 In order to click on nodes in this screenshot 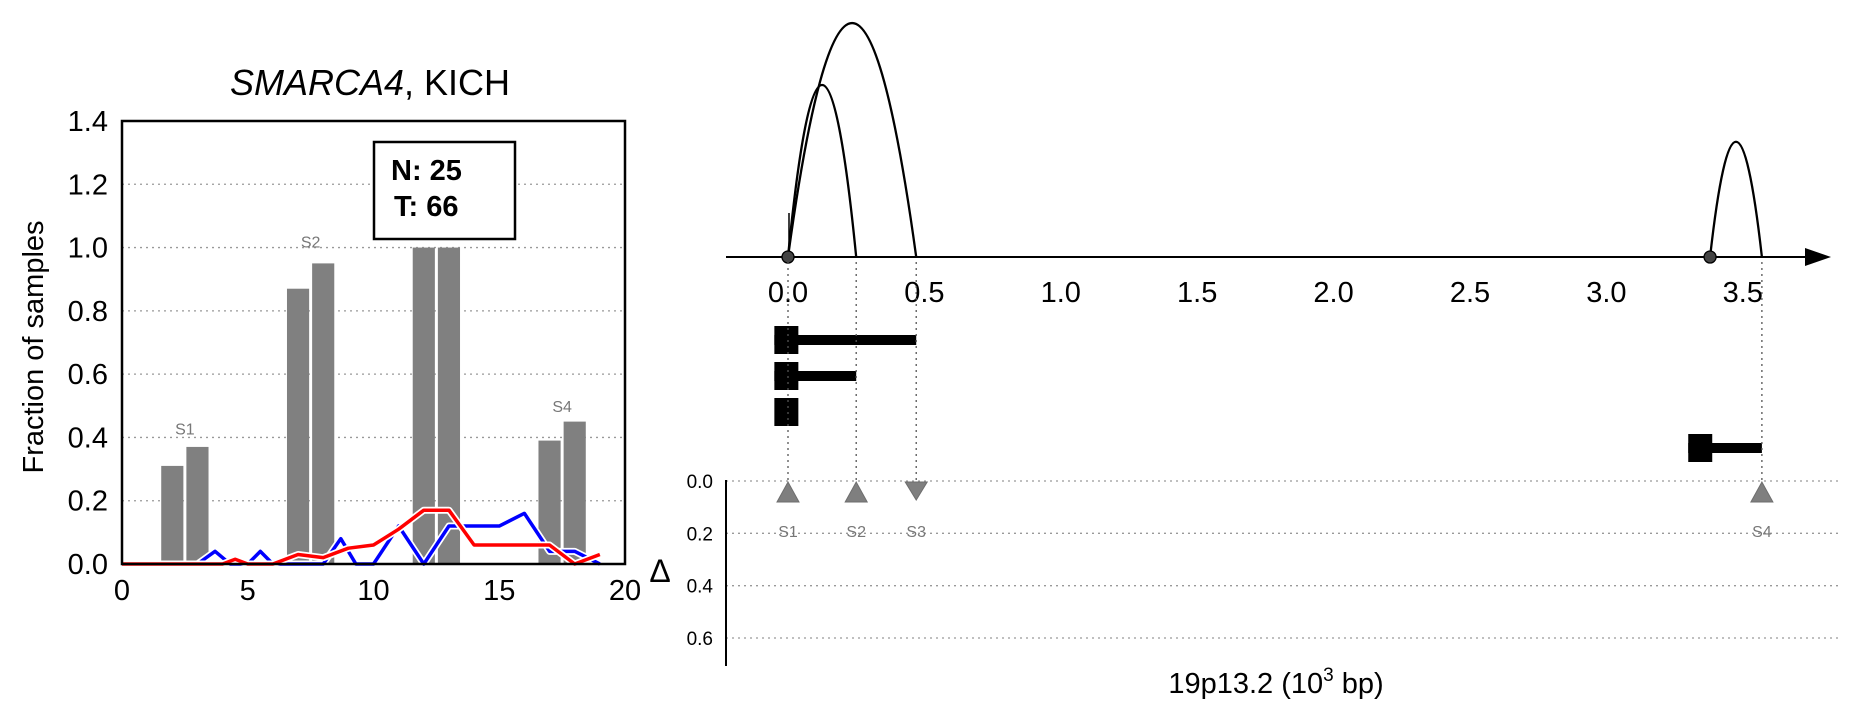, I will do `click(1249, 257)`.